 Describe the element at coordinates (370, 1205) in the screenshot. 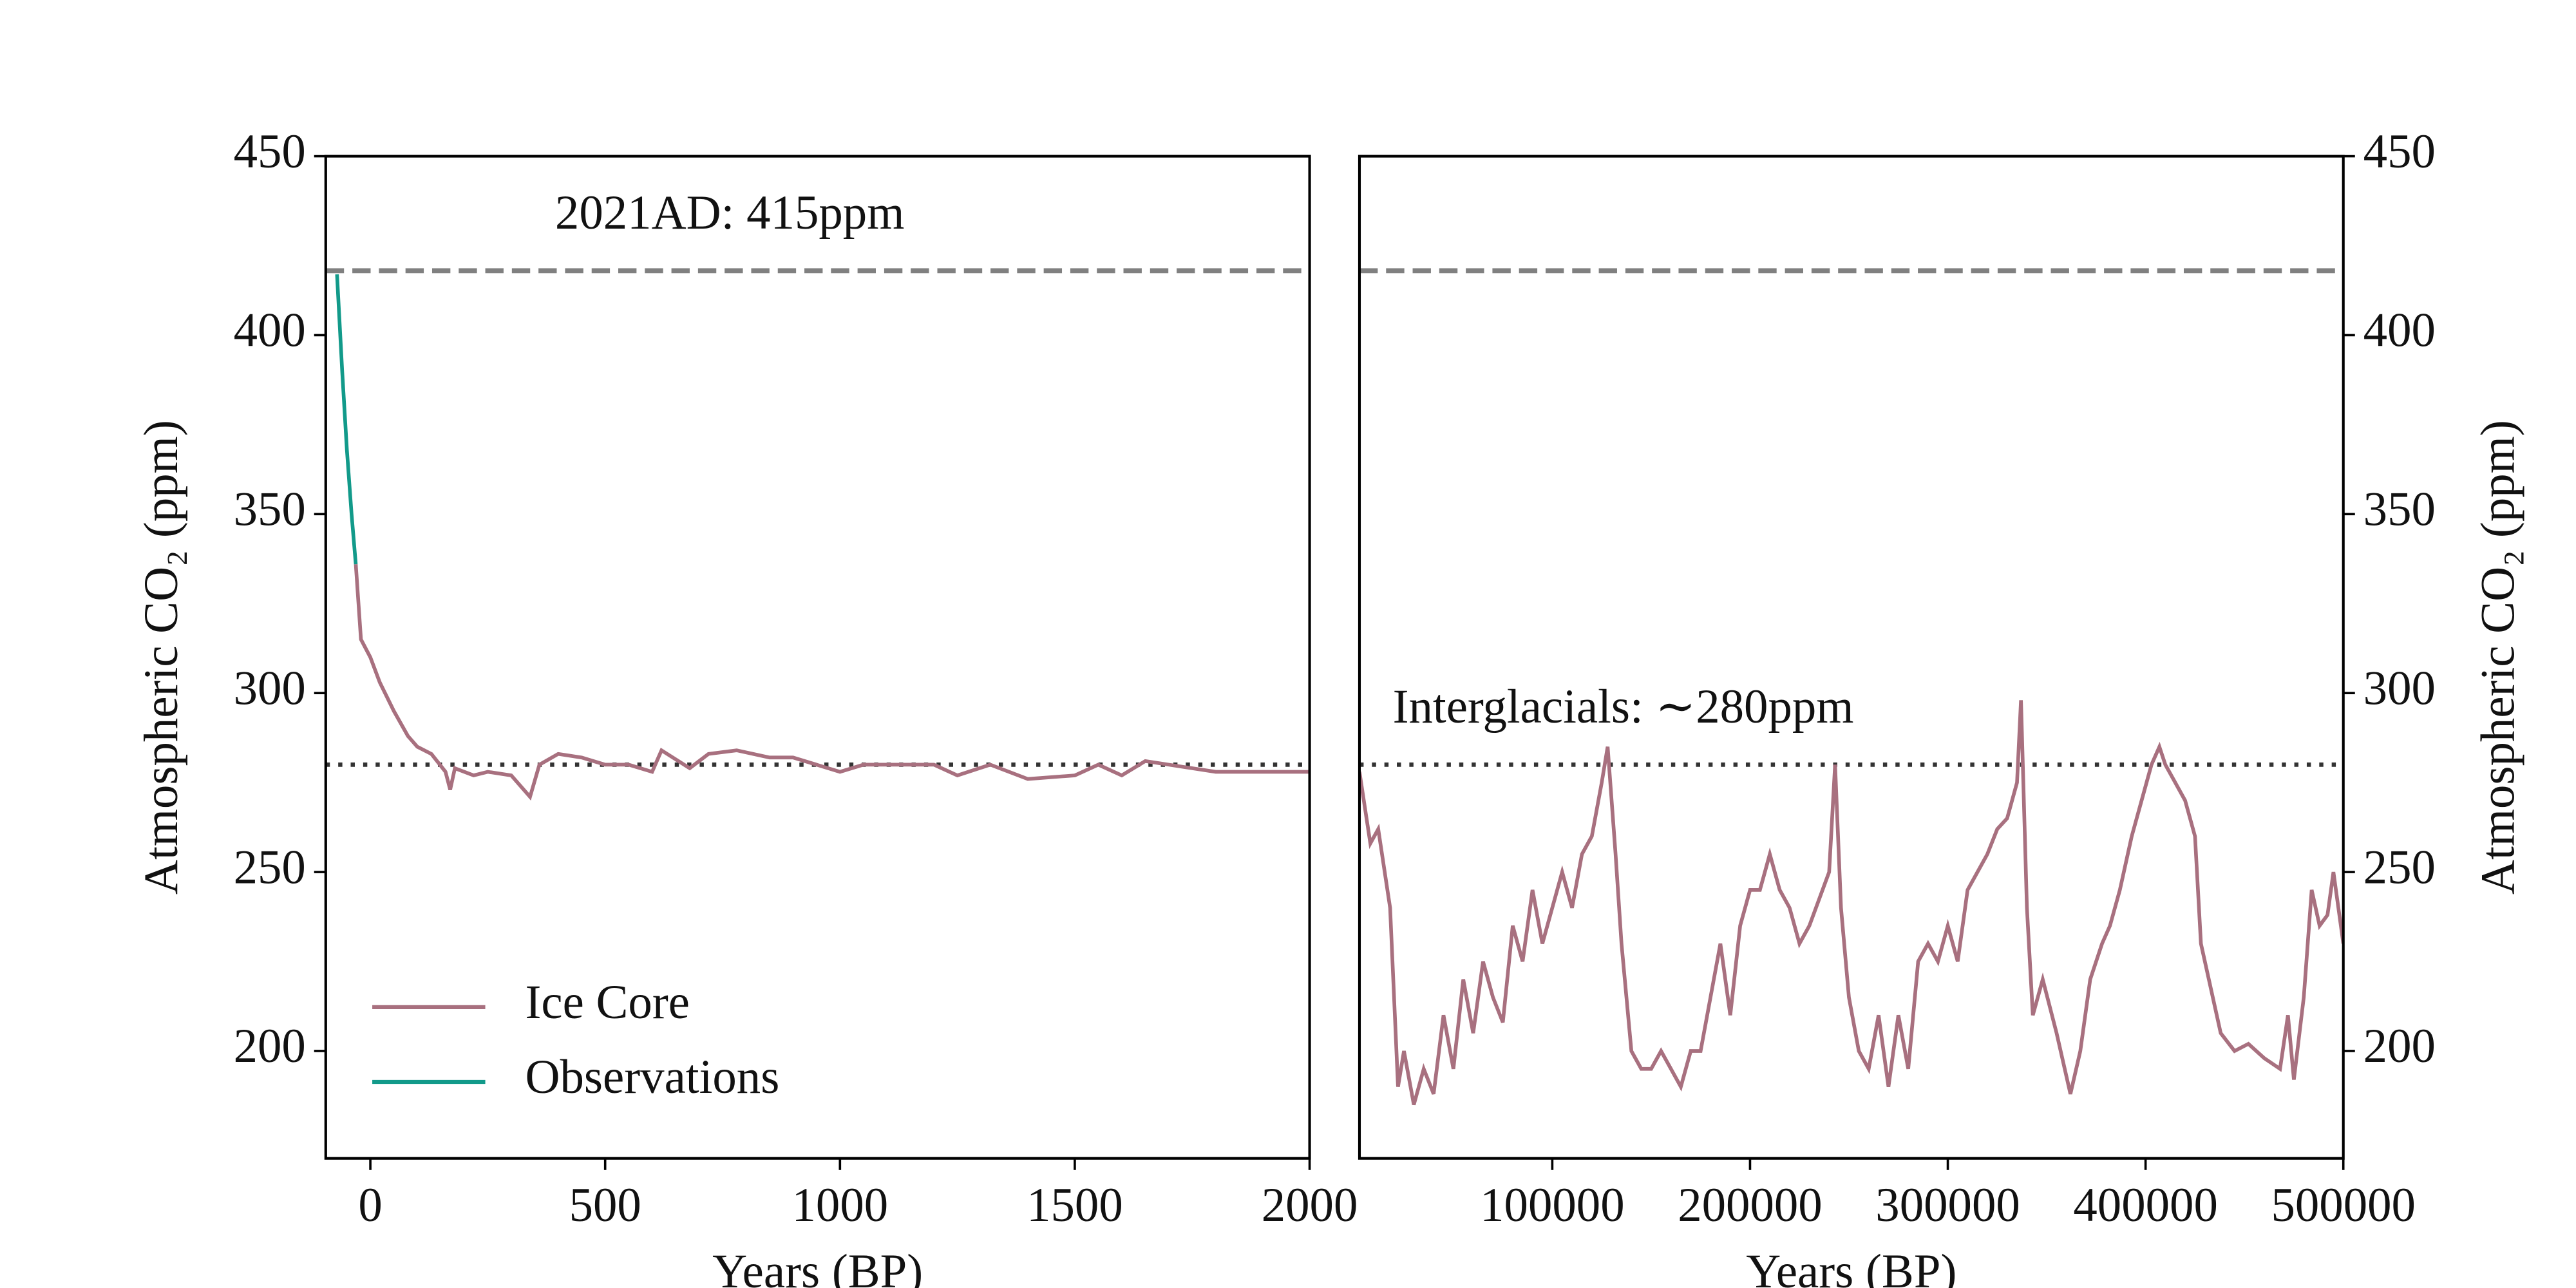

I see `x-tick-label: 0` at that location.